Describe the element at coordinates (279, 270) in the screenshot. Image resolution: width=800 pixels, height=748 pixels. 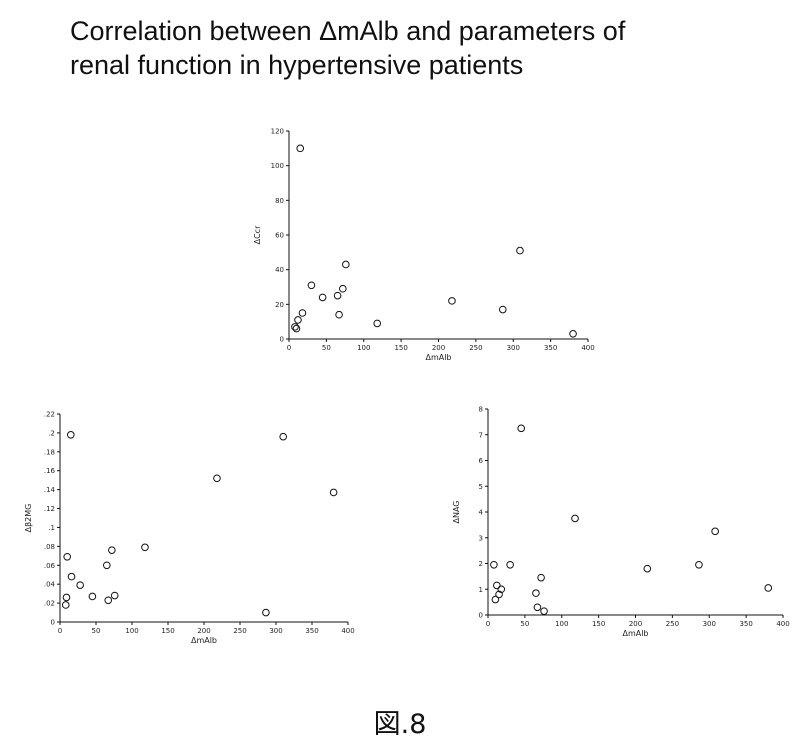
I see `y-tick-label: 40` at that location.